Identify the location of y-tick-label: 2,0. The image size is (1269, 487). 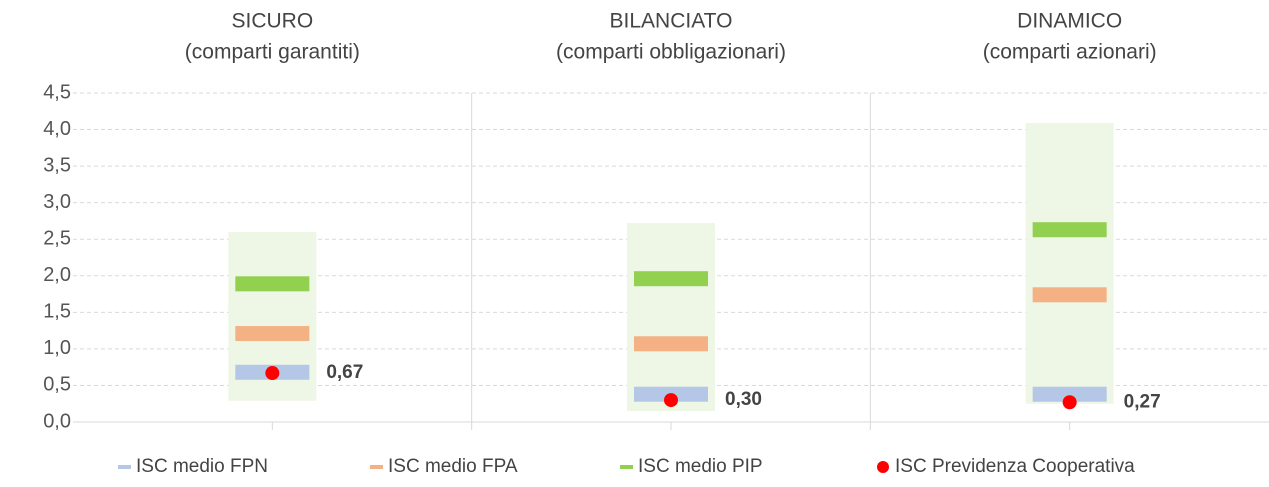
(57, 275).